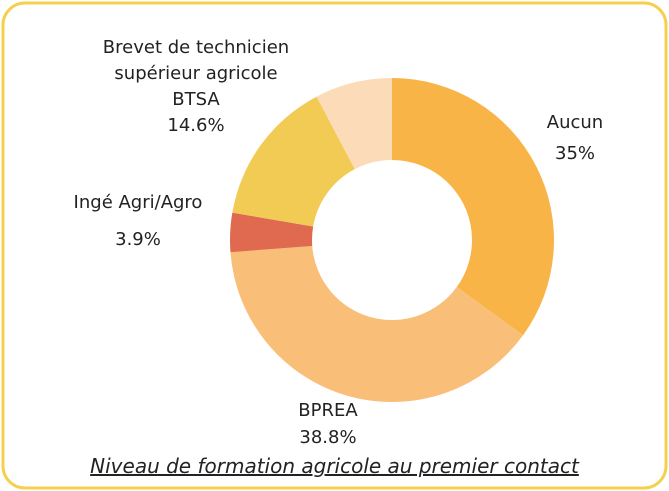  Describe the element at coordinates (196, 125) in the screenshot. I see `value-label: 14.6%` at that location.